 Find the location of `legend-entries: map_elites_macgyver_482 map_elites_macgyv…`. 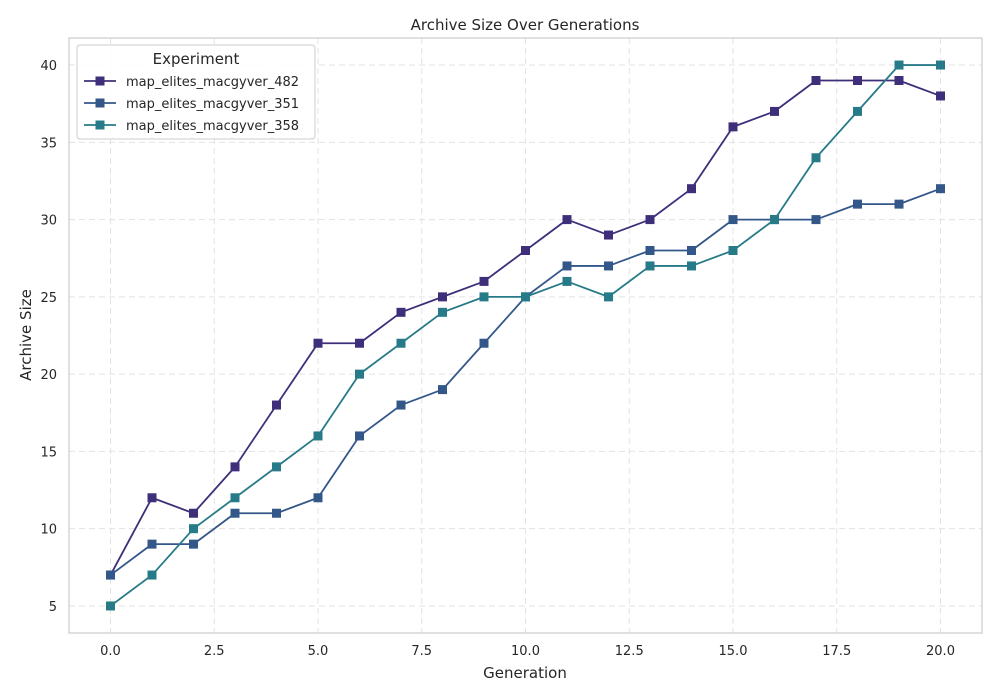

legend-entries: map_elites_macgyver_482 map_elites_macgyv… is located at coordinates (191, 104).